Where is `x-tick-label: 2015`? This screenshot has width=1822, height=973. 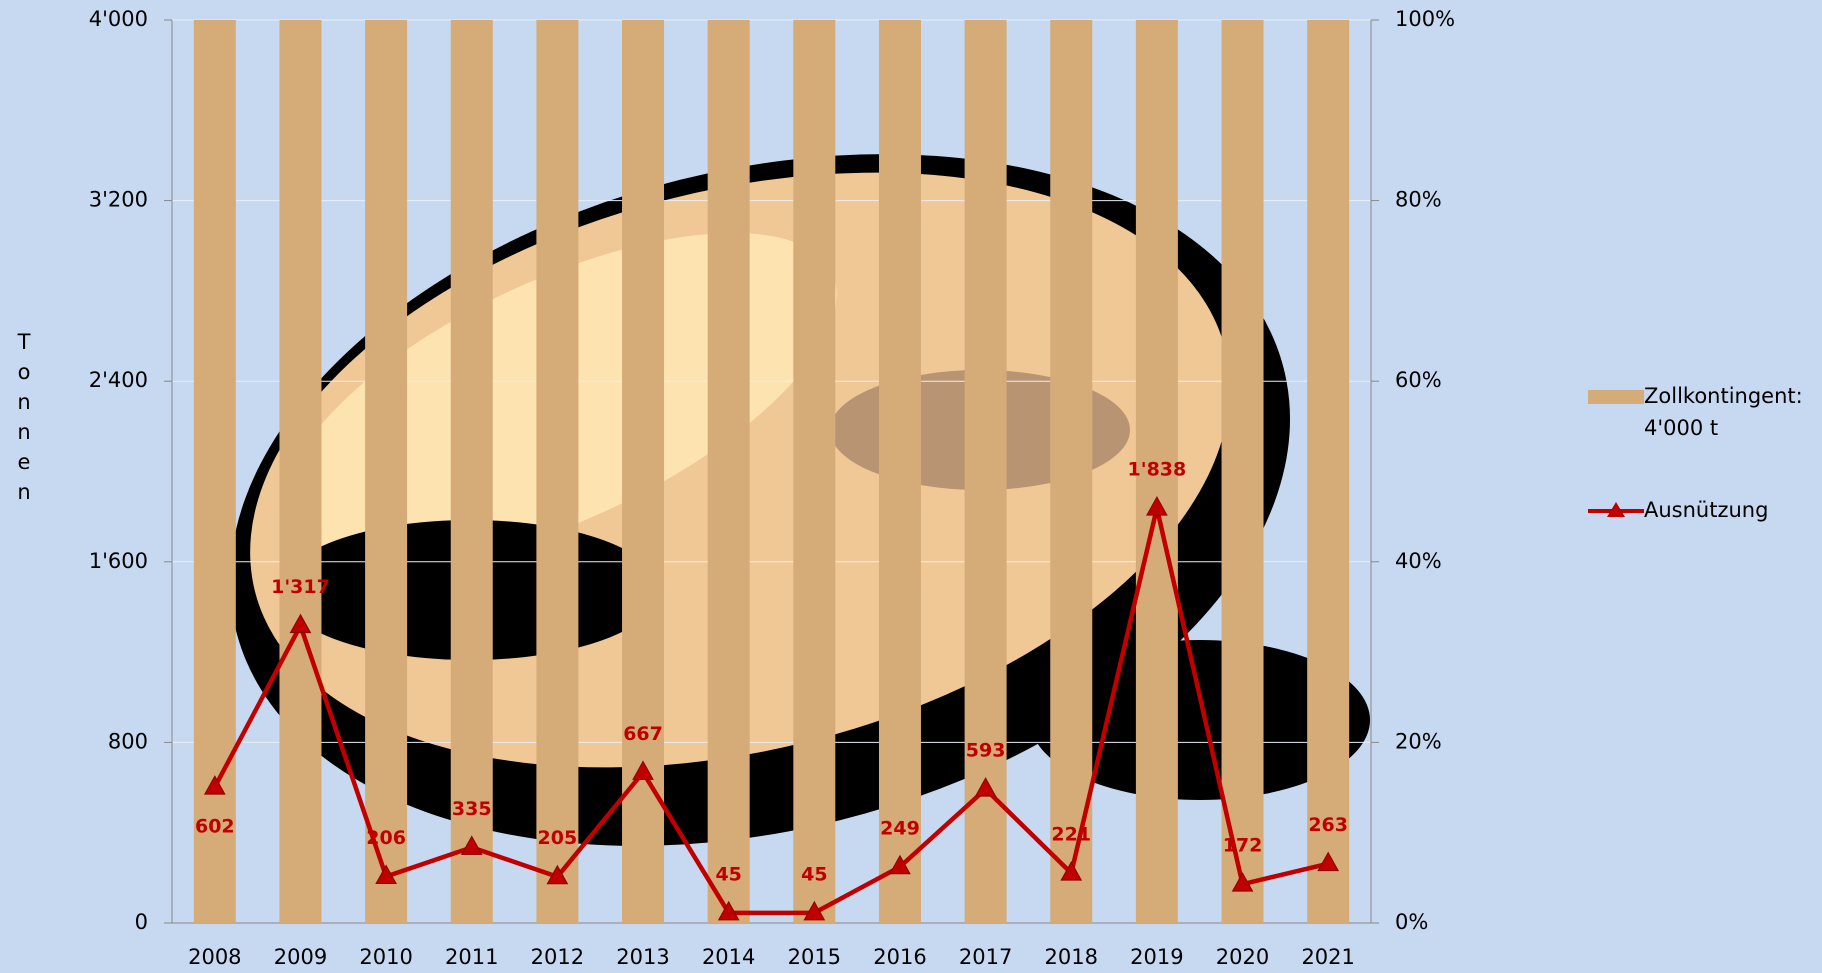
x-tick-label: 2015 is located at coordinates (814, 957).